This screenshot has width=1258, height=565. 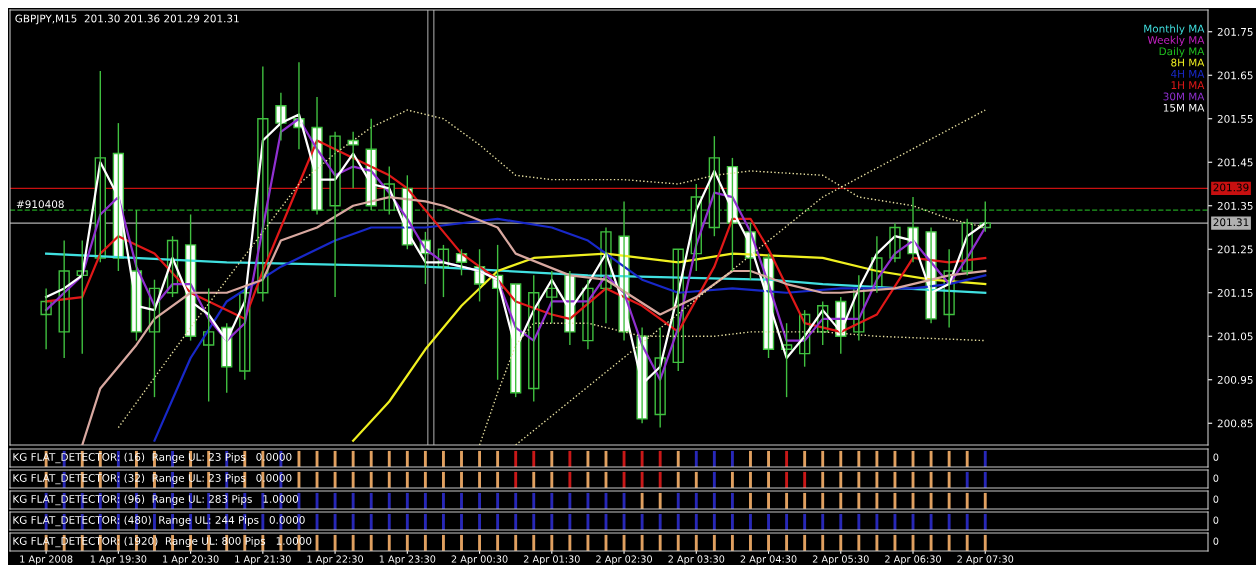 I want to click on x-tick-label: 2 Apr 07:30, so click(x=985, y=560).